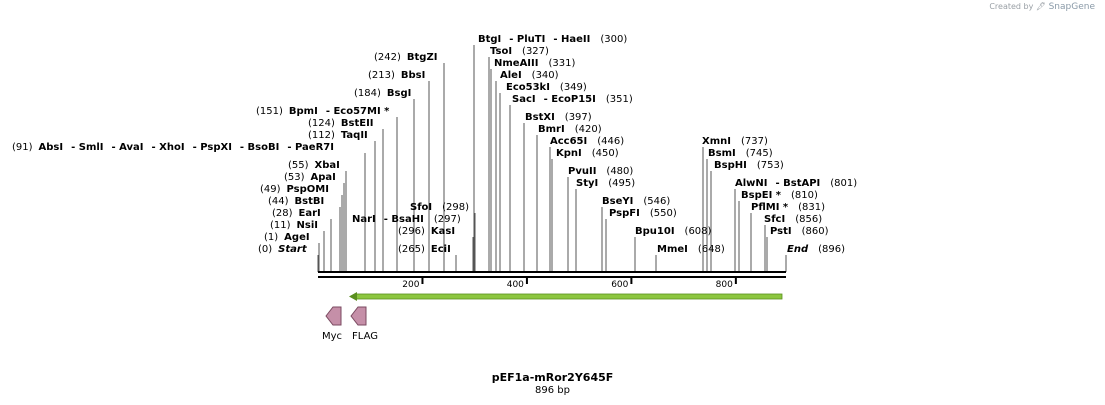 Image resolution: width=1105 pixels, height=405 pixels. I want to click on snapgene-logo-icon: 🖋, so click(1041, 6).